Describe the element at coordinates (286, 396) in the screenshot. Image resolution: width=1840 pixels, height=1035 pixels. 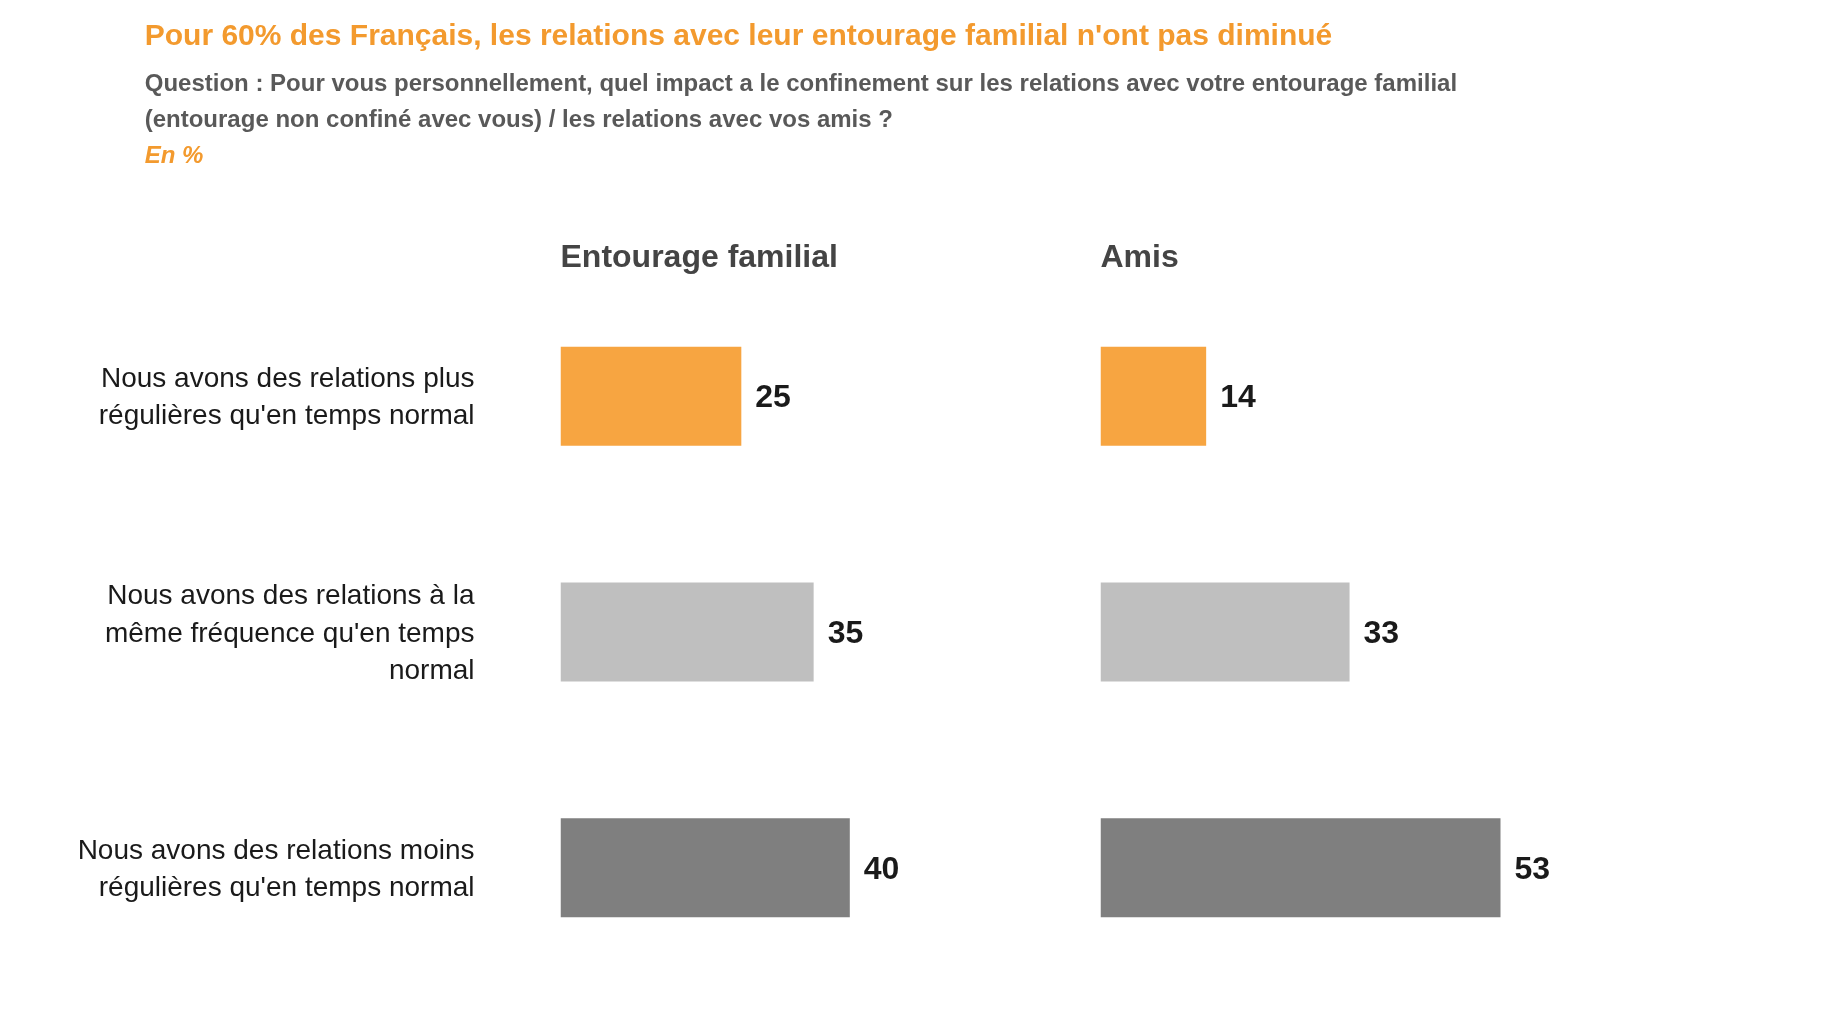
I see `y-tick-label: Nous avons des relations plus régulières qu'en temps normal` at that location.